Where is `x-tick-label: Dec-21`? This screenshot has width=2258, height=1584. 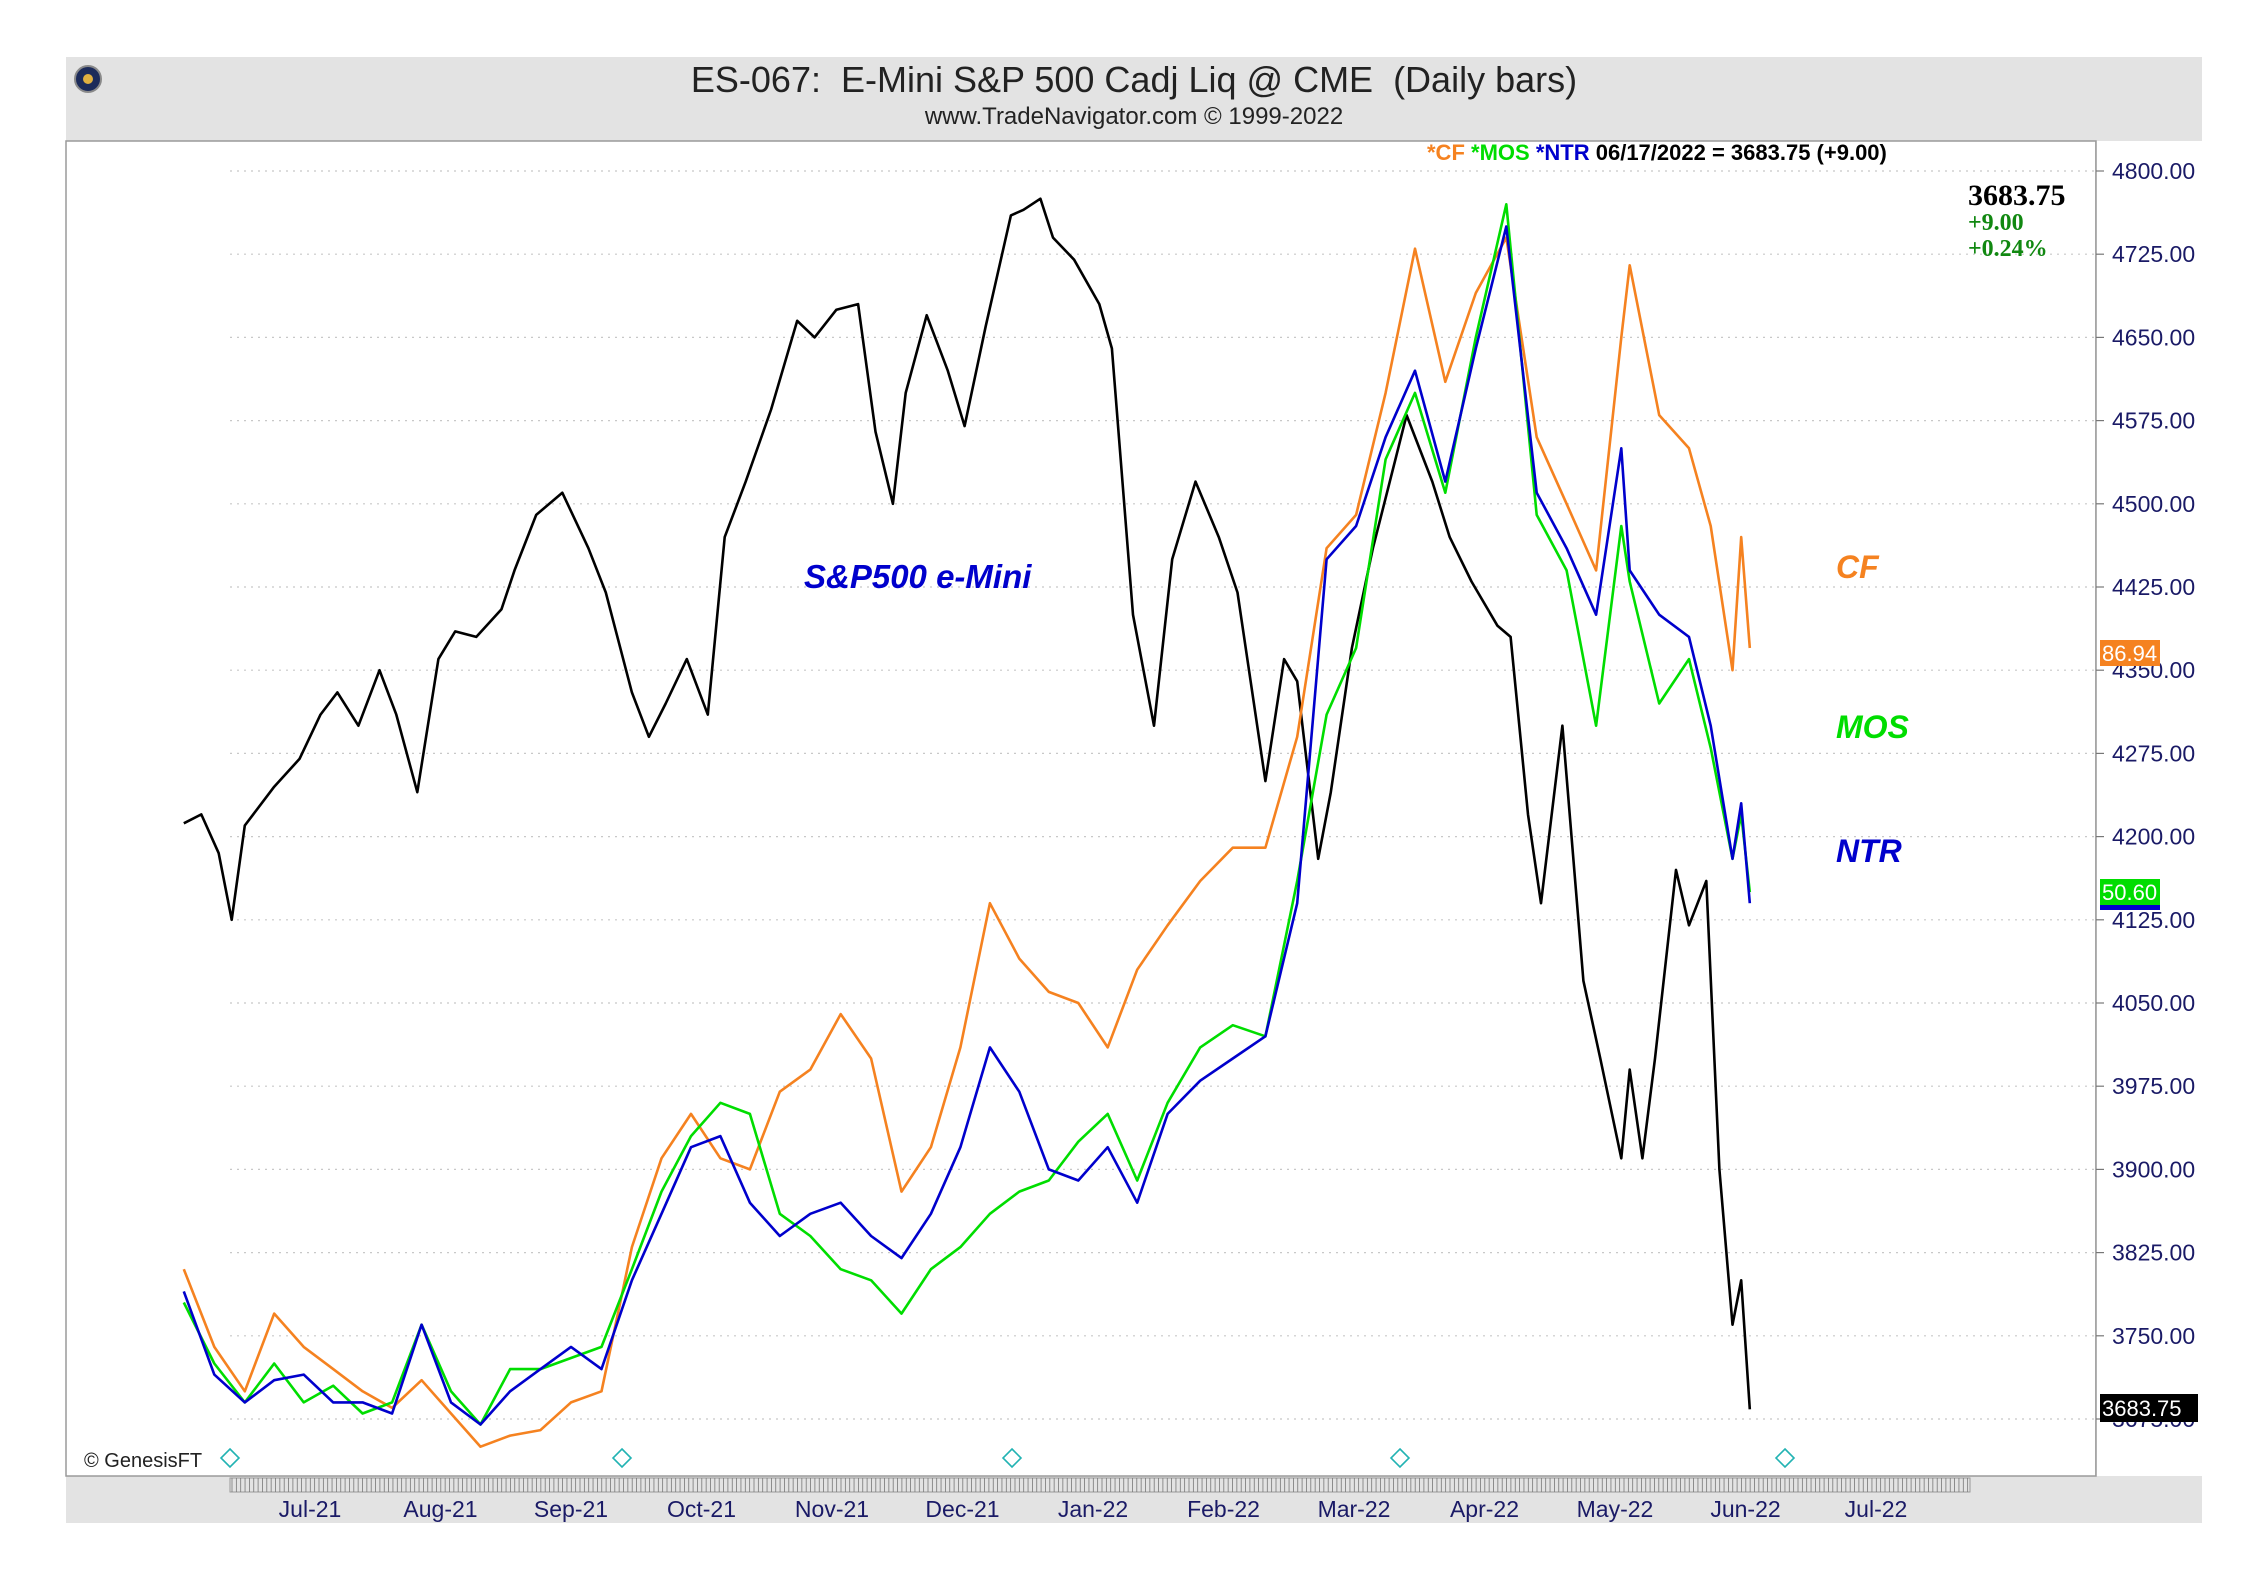 x-tick-label: Dec-21 is located at coordinates (962, 1509).